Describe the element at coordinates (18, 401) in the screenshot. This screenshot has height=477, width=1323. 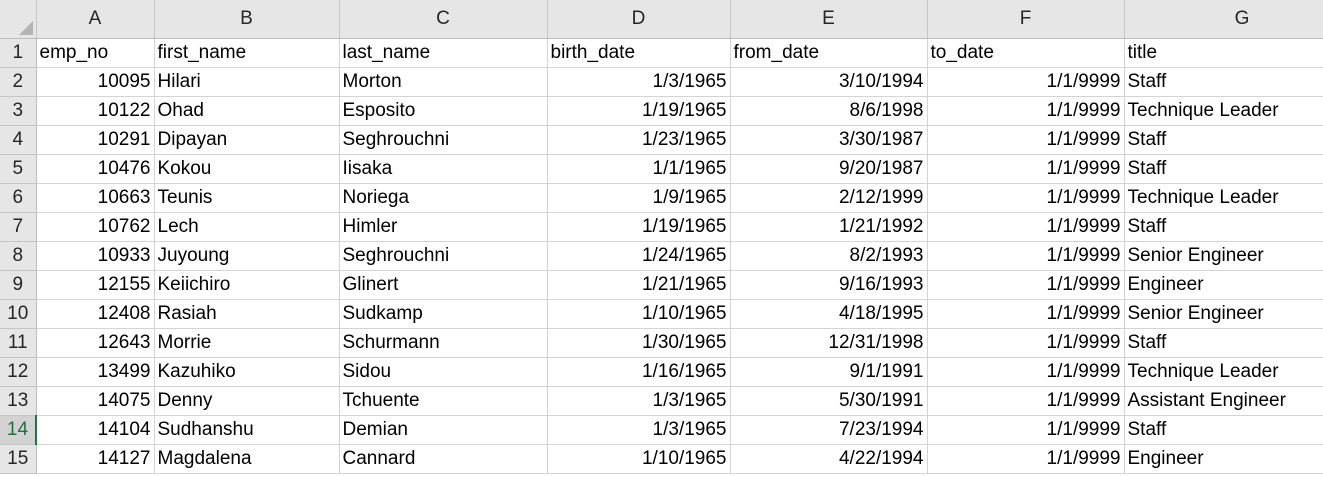
I see `row-header-13: 13` at that location.